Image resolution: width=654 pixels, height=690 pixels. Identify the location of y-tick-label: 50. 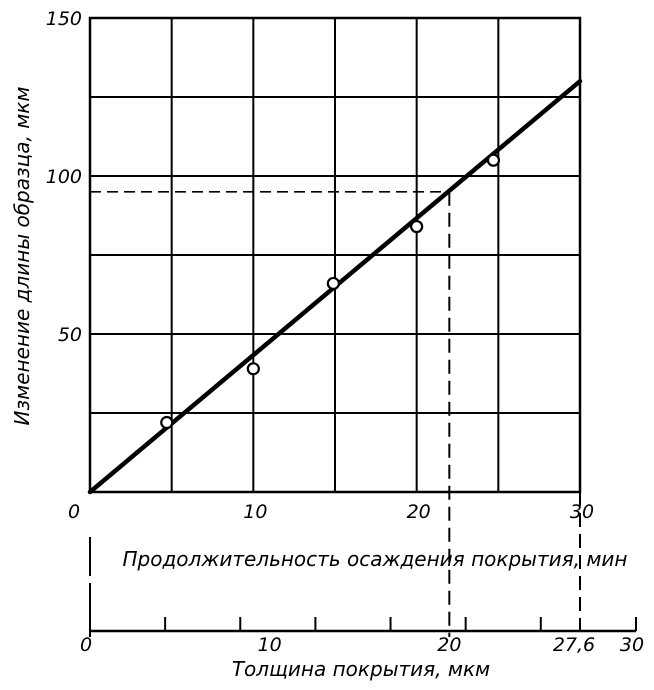
(70, 335).